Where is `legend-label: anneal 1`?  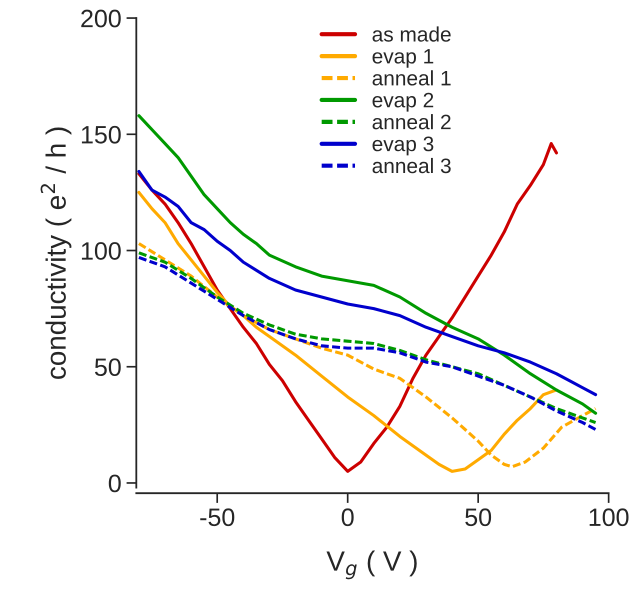 legend-label: anneal 1 is located at coordinates (411, 78).